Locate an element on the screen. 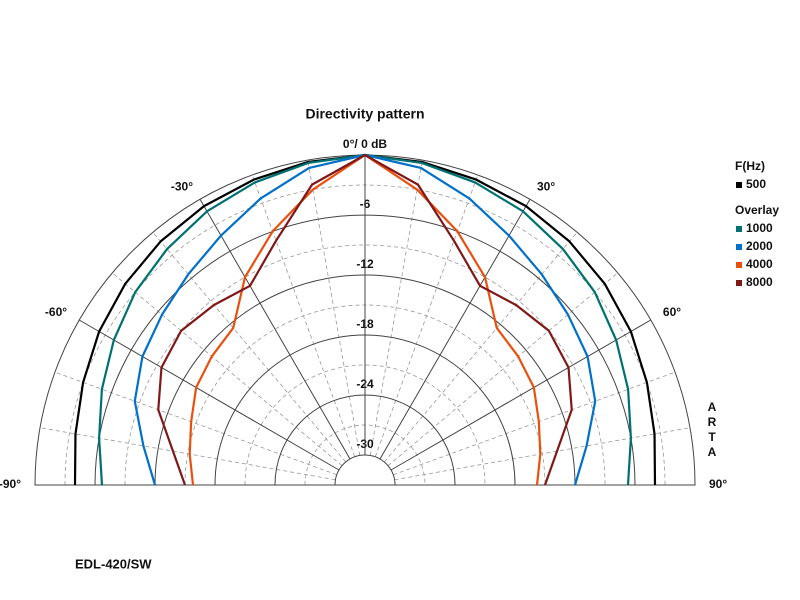 The height and width of the screenshot is (600, 800). legend-label: 1000 is located at coordinates (759, 228).